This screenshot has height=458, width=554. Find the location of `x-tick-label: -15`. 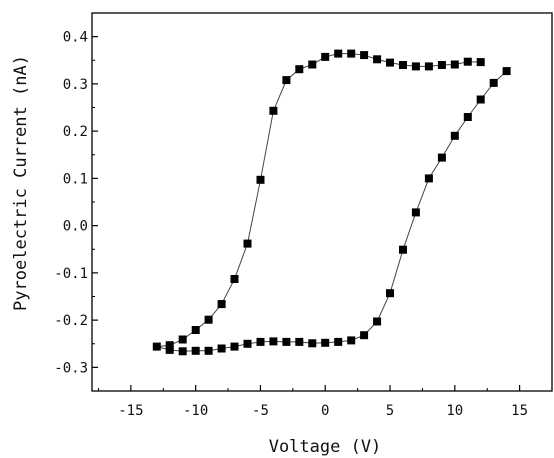

x-tick-label: -15 is located at coordinates (130, 411).